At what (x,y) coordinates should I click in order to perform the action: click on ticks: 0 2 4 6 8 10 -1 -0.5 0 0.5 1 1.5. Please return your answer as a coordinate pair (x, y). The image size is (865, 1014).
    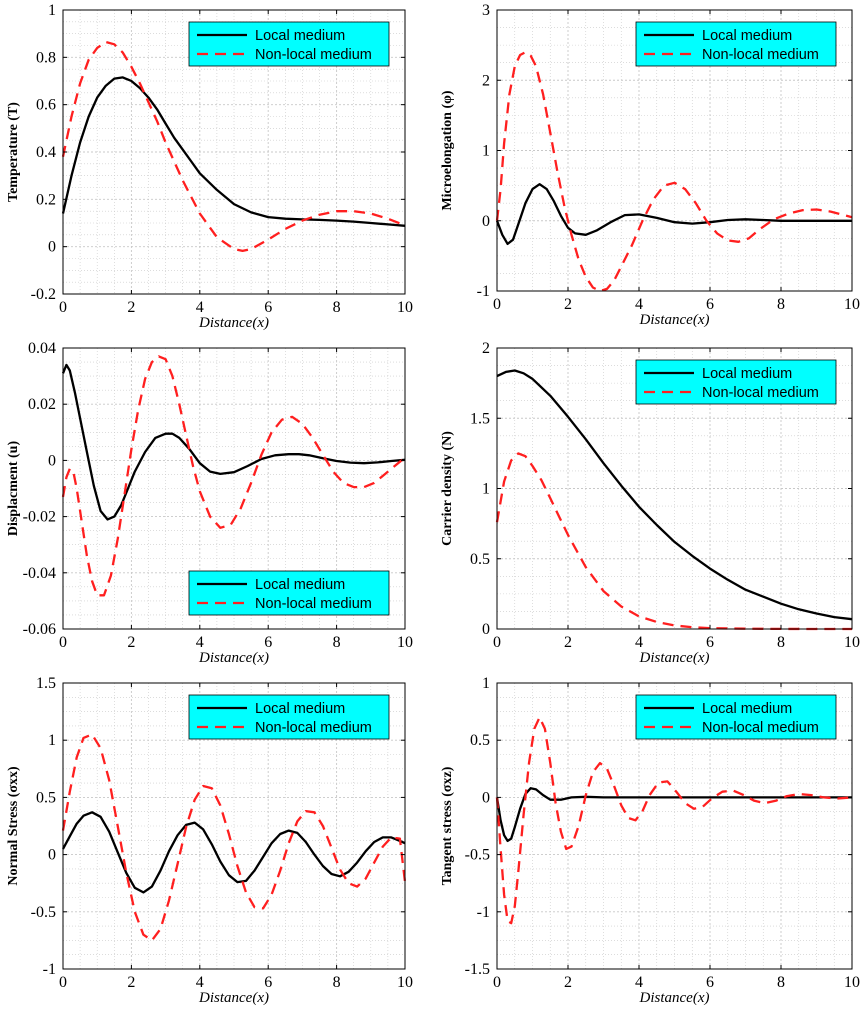
    Looking at the image, I should click on (222, 833).